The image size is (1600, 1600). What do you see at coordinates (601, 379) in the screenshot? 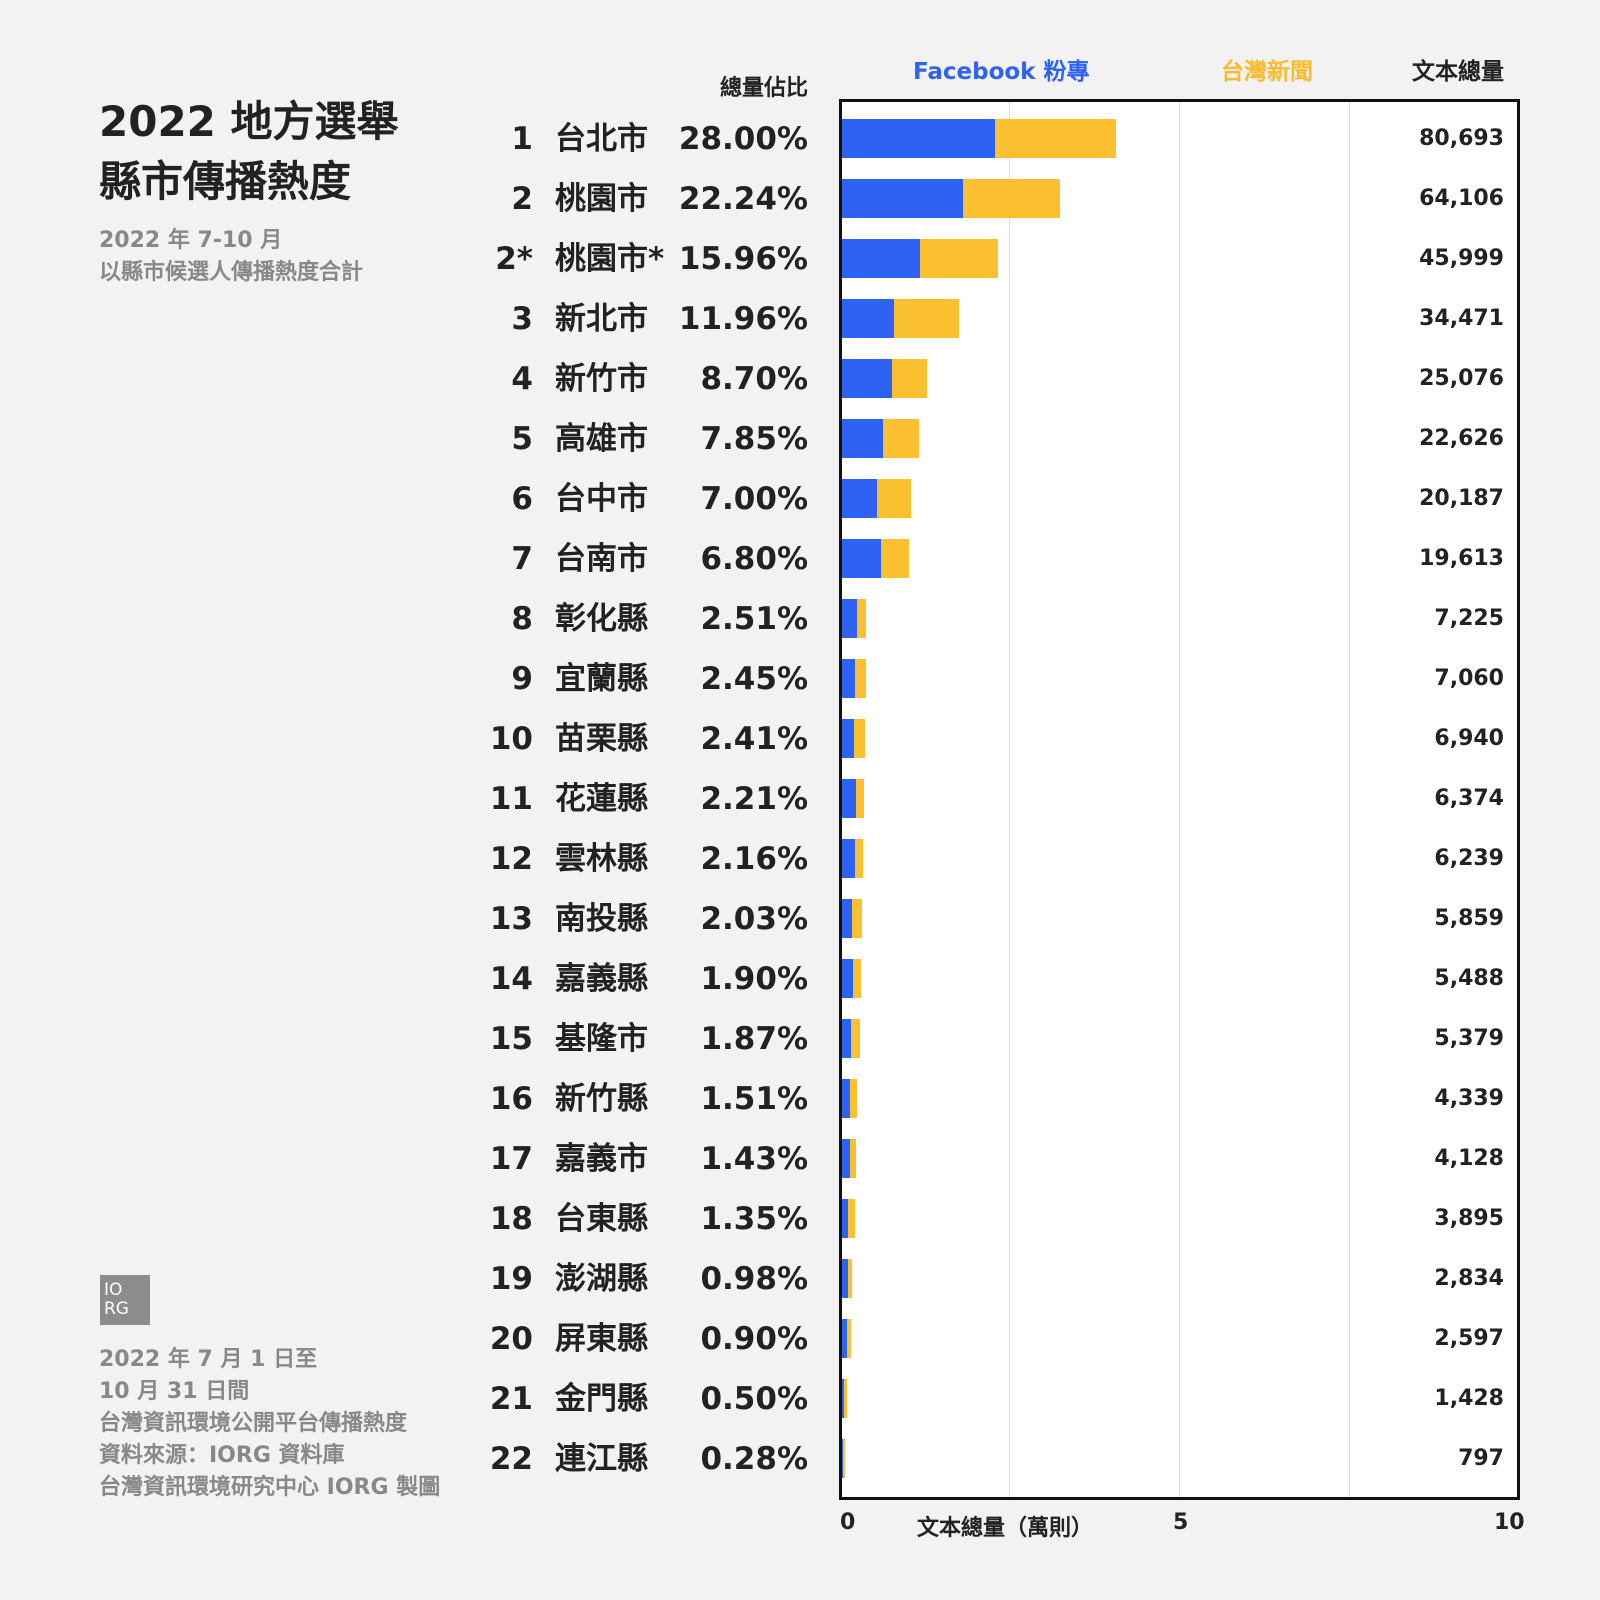
I see `row-county-name: 新竹市` at bounding box center [601, 379].